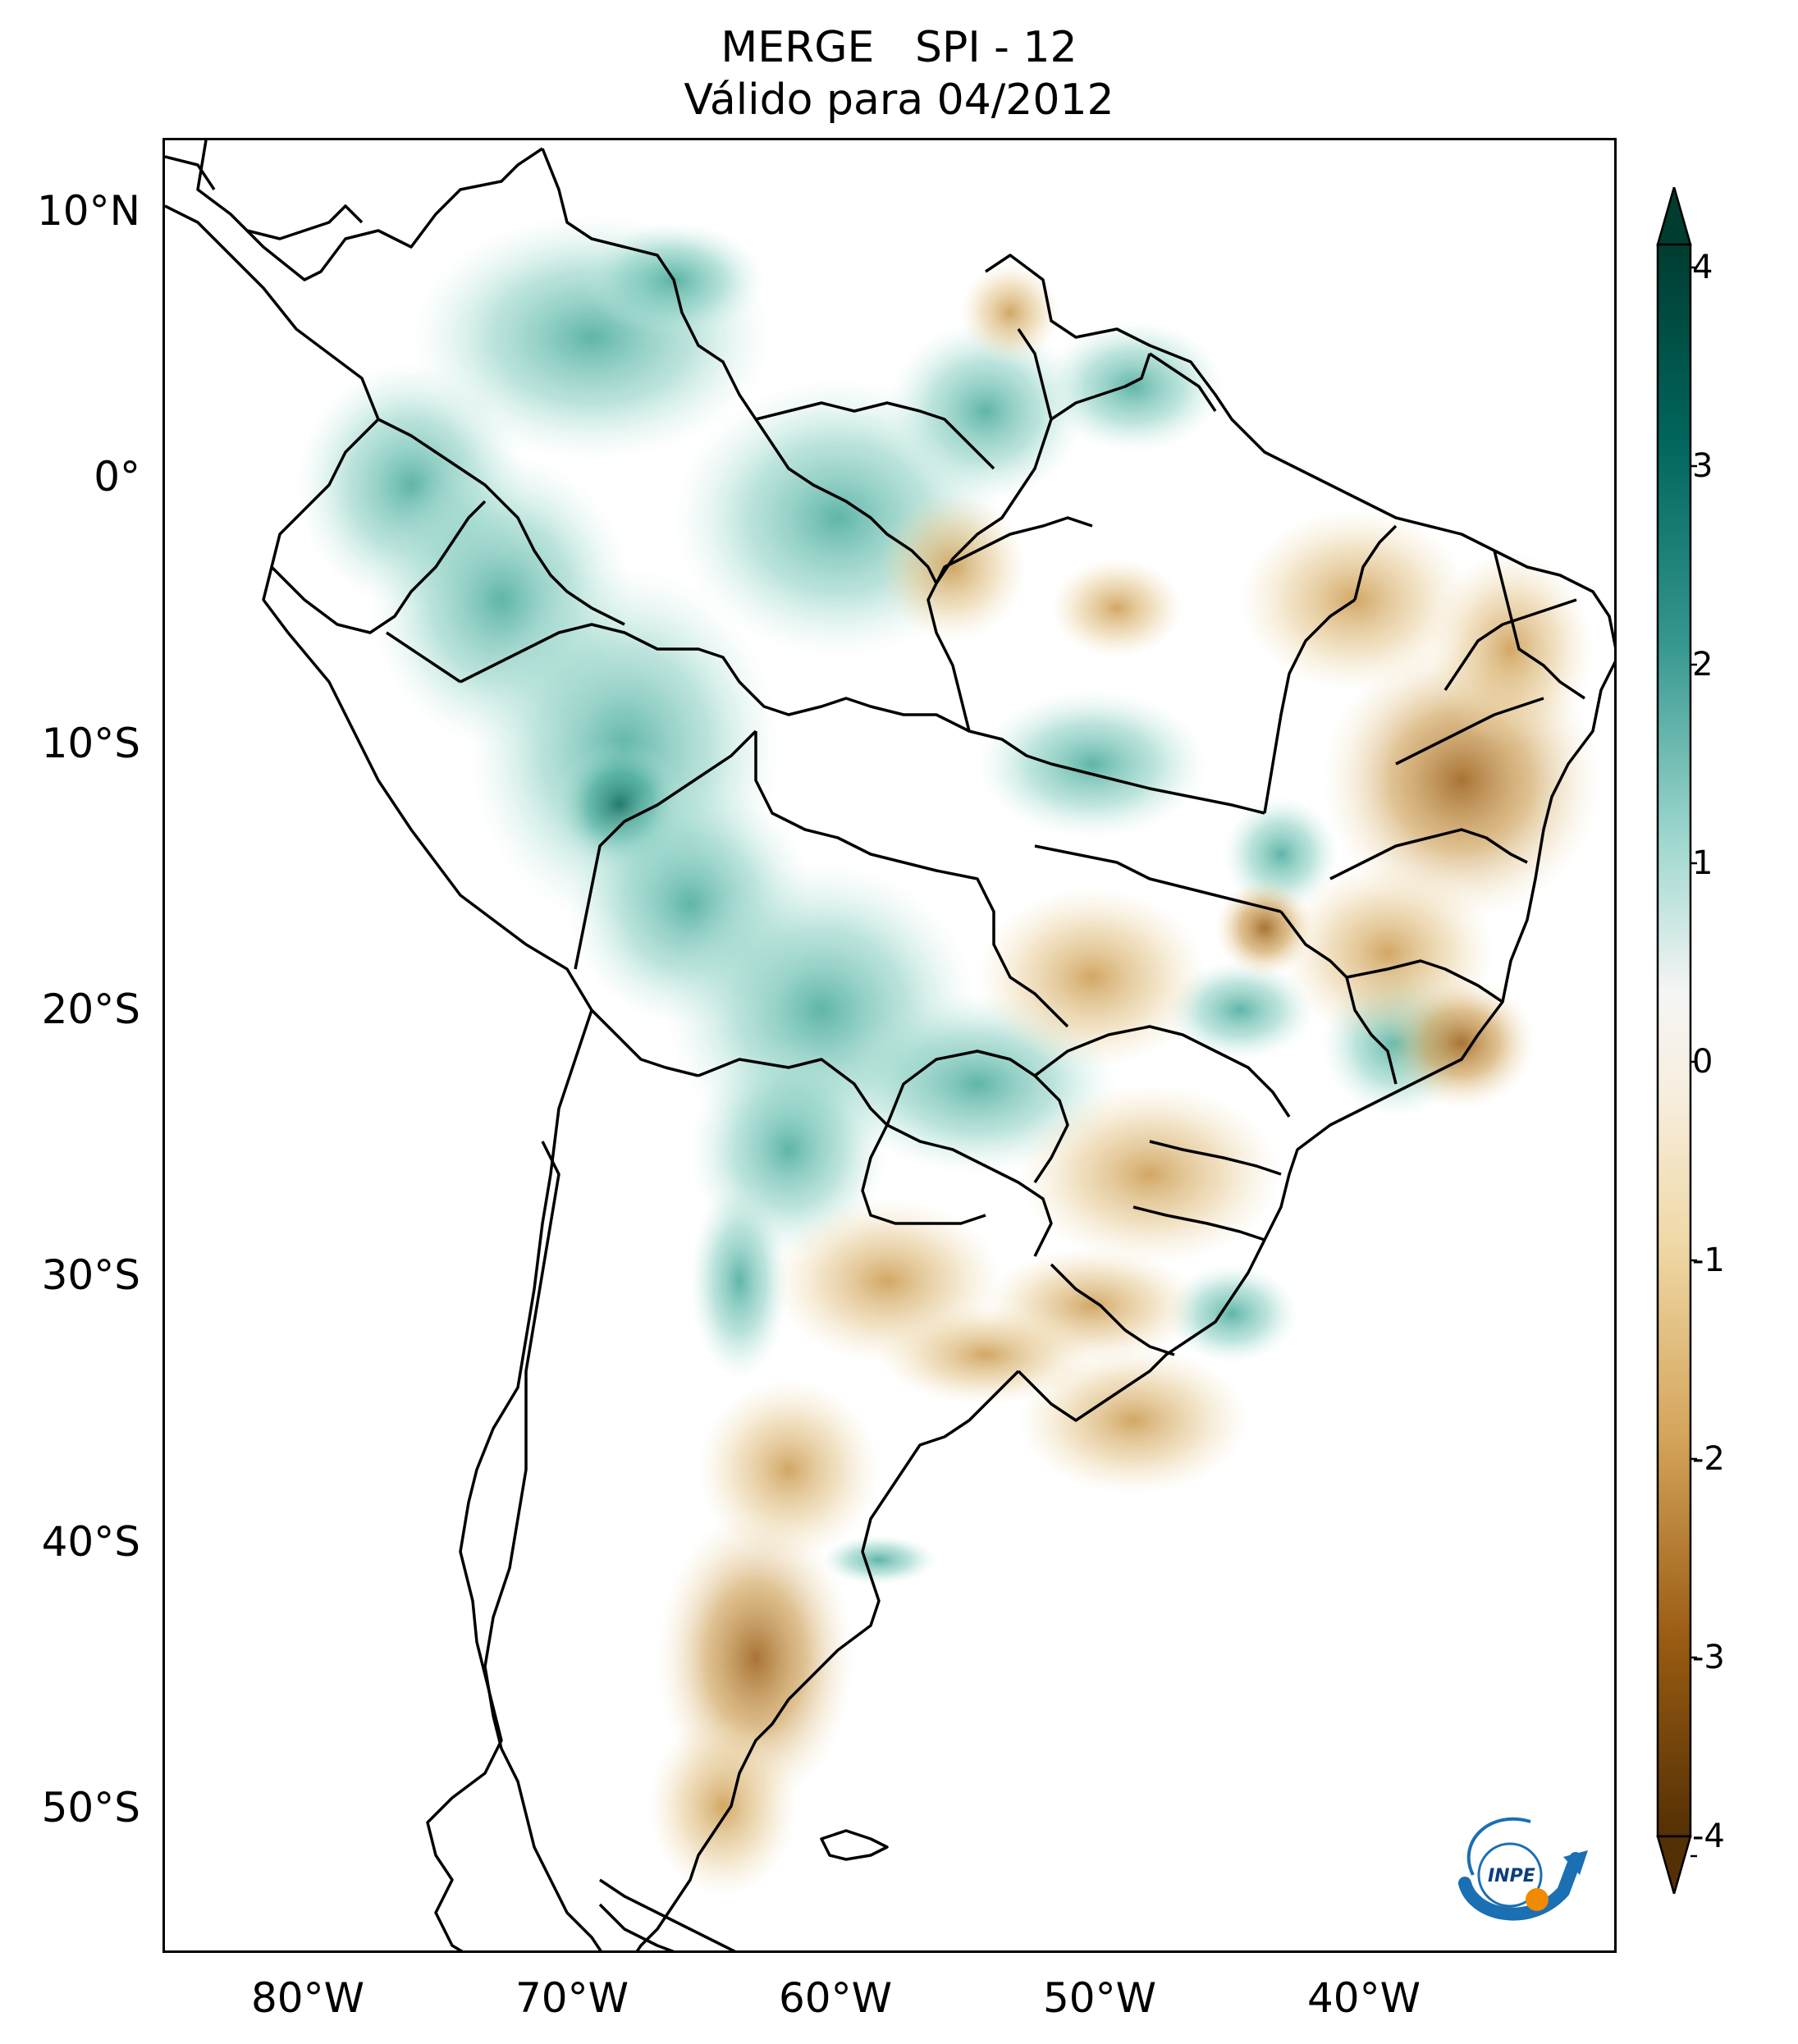  What do you see at coordinates (90, 743) in the screenshot?
I see `lat-tick-10s: 10°S` at bounding box center [90, 743].